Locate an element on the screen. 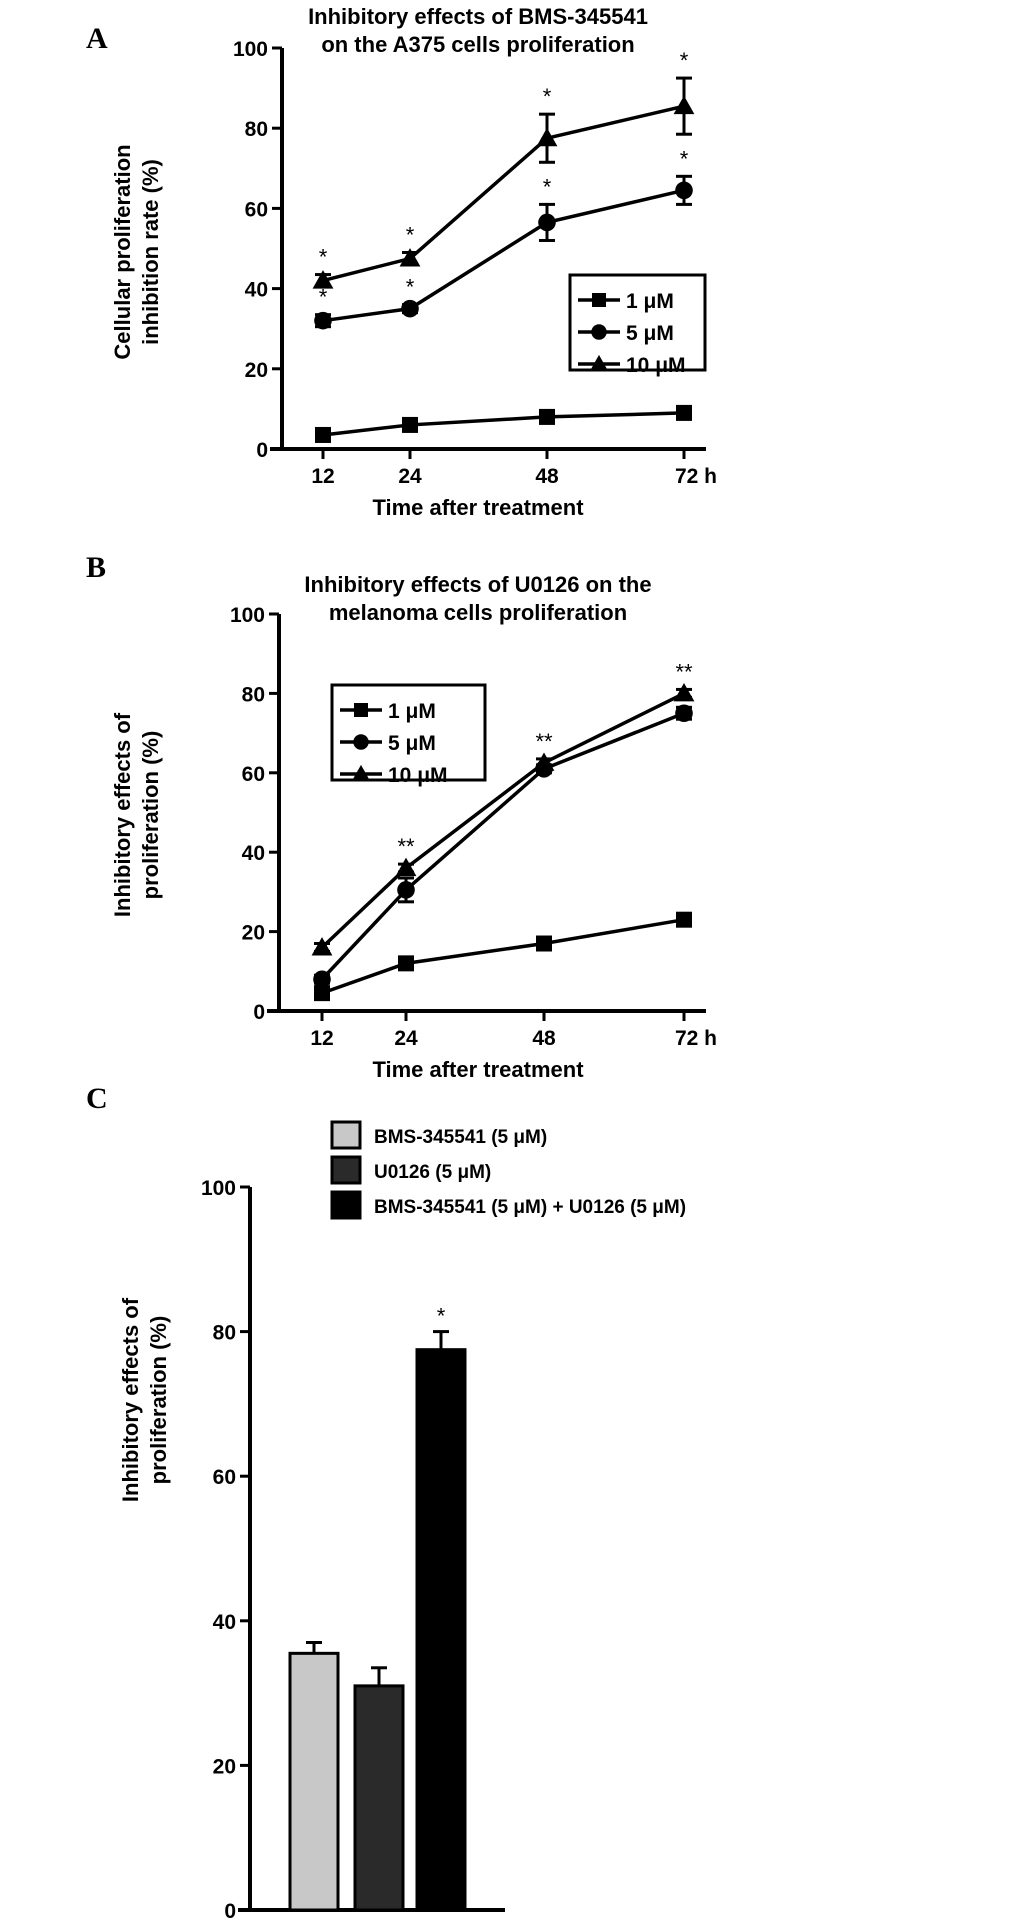 The width and height of the screenshot is (1033, 1928). y-axis-label: Inhibitory effects of is located at coordinates (122, 814).